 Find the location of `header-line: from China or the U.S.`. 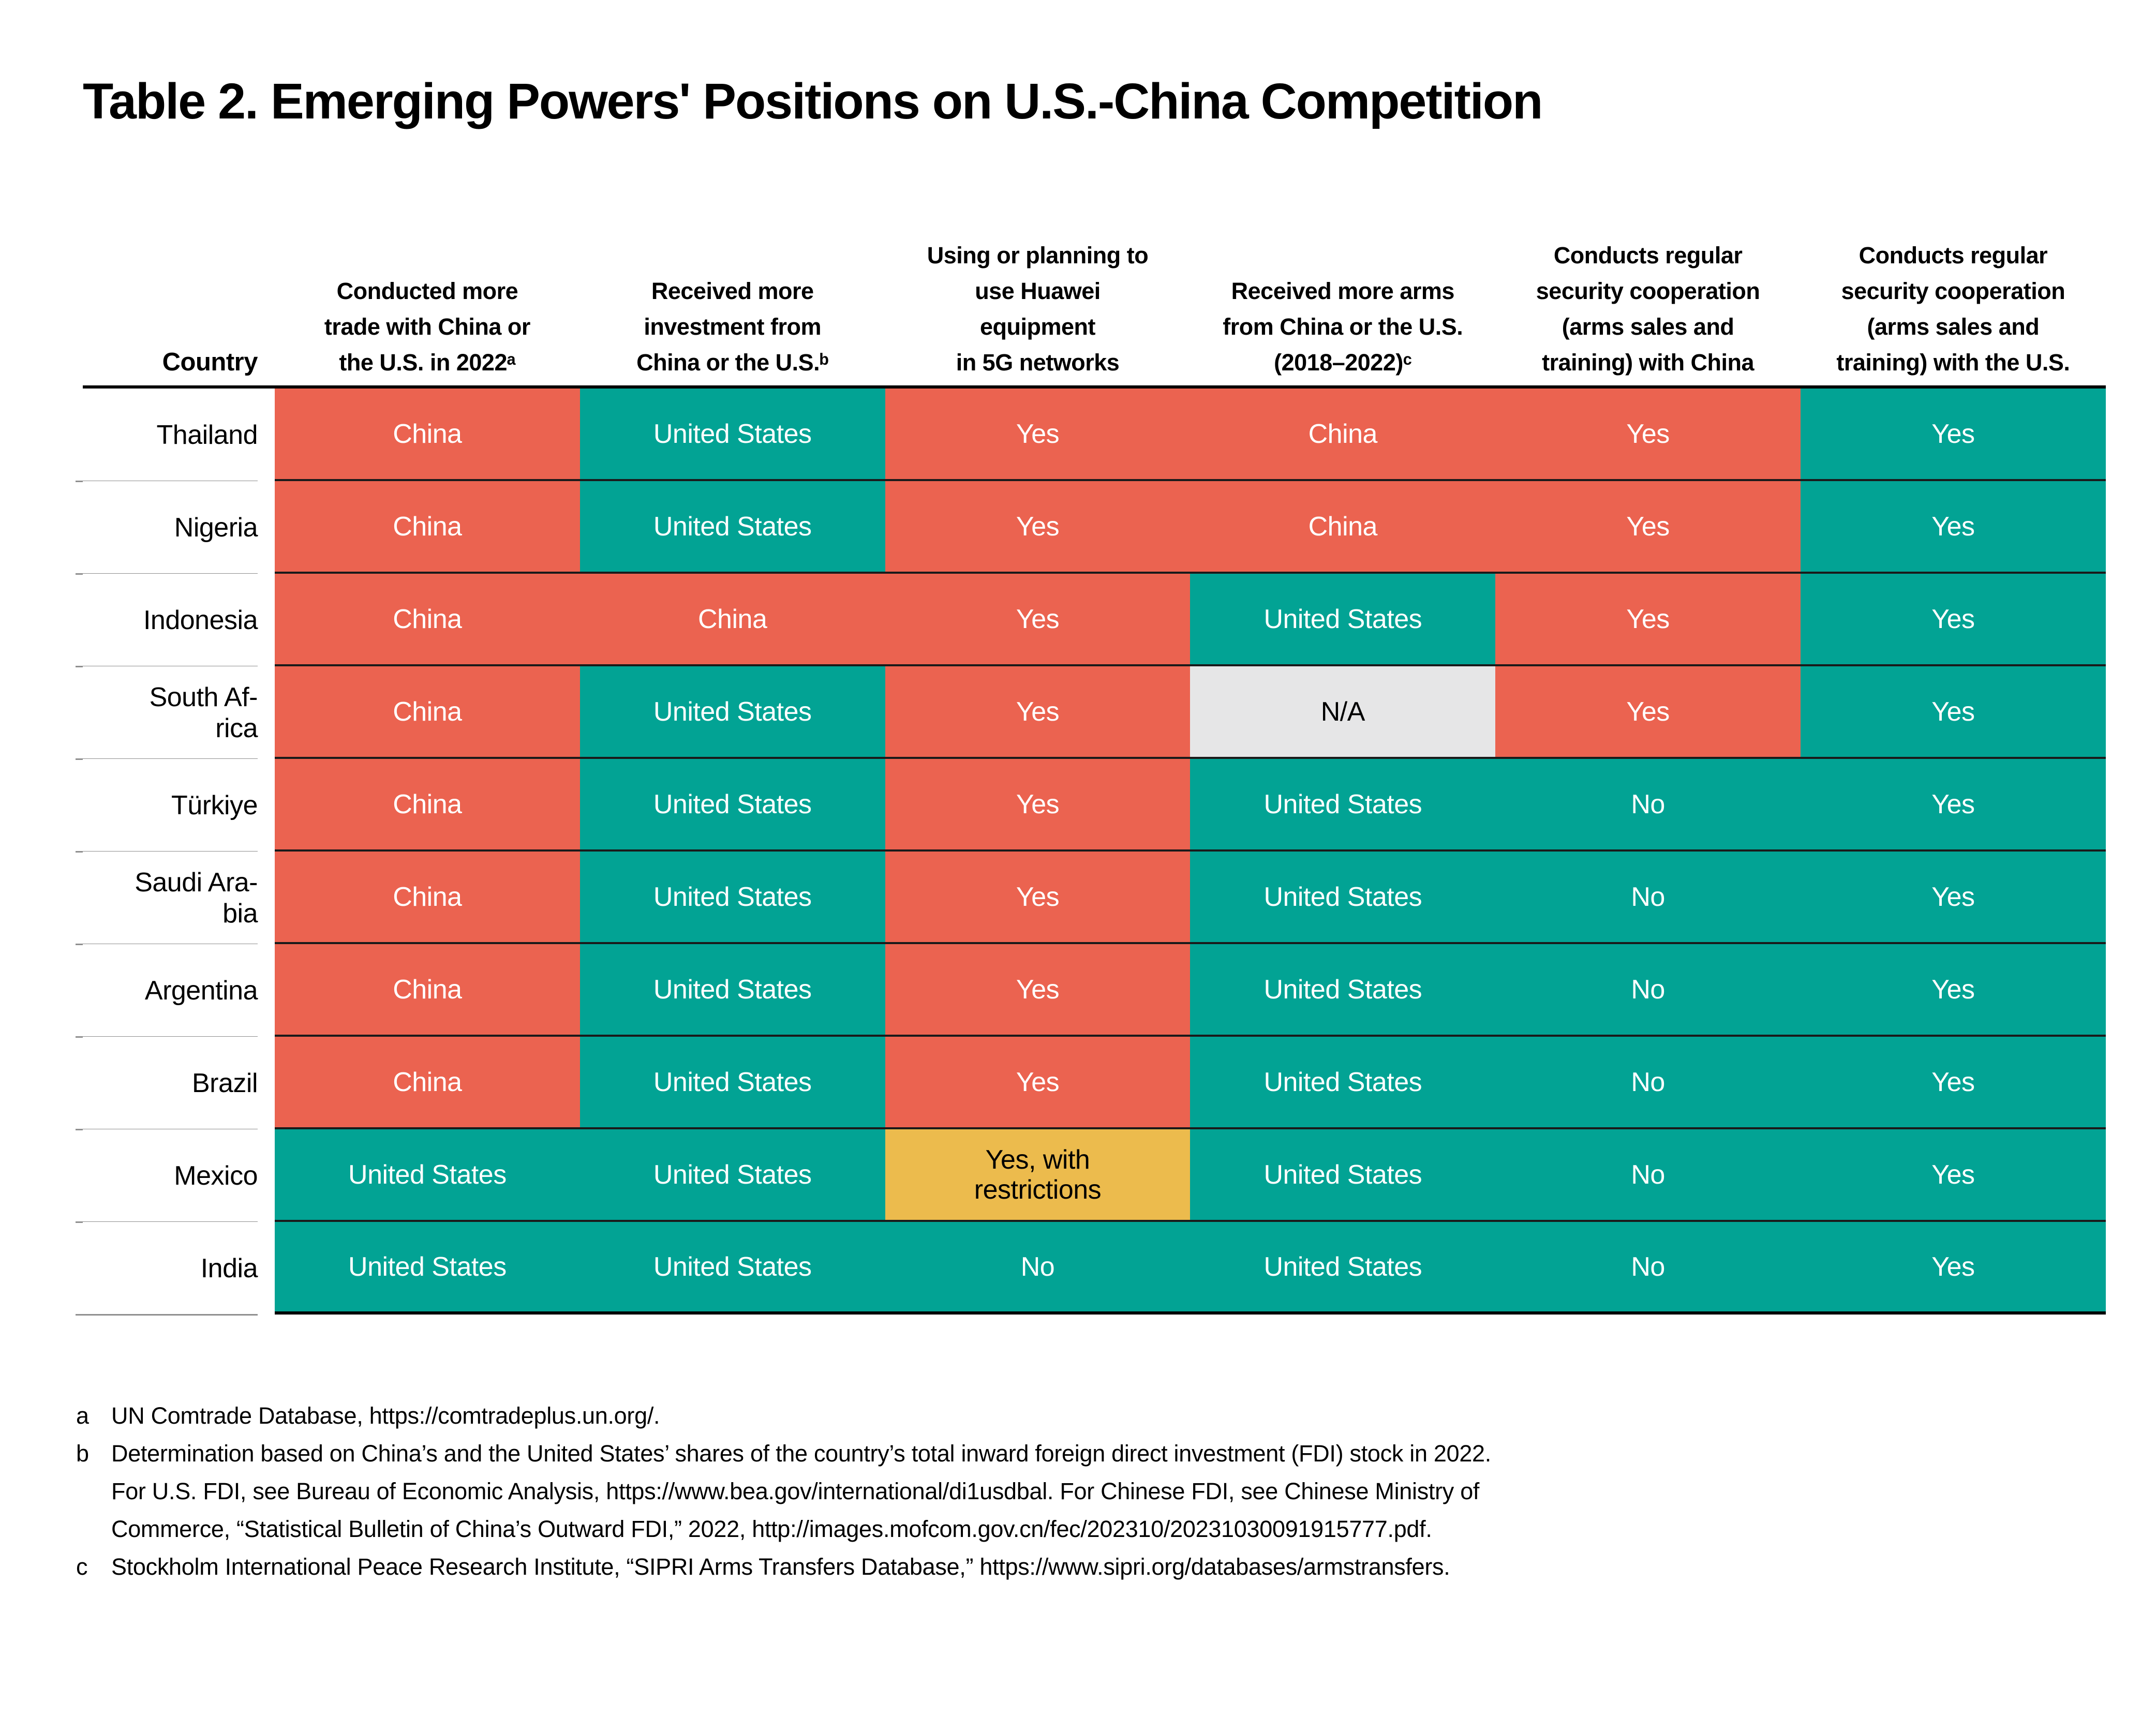

header-line: from China or the U.S. is located at coordinates (1343, 326).